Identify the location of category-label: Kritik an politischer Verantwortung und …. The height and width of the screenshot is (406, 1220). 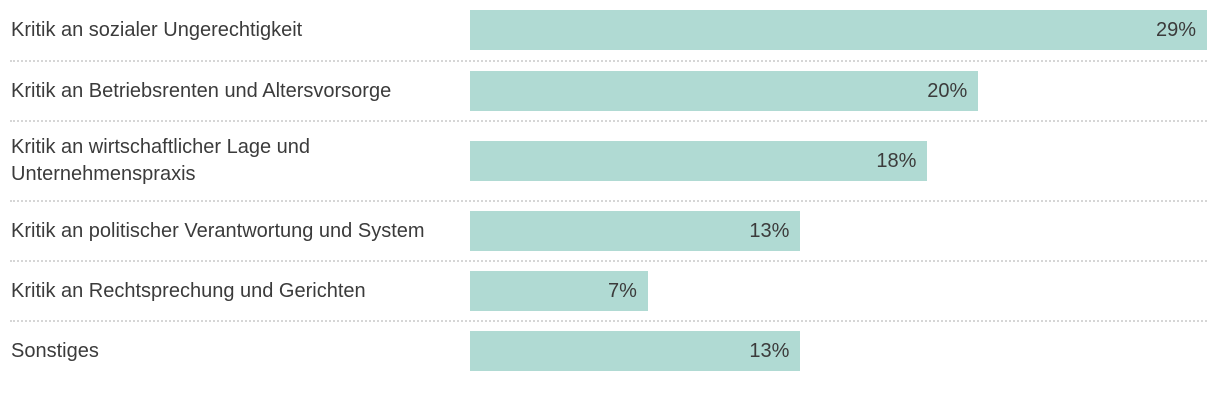
(218, 230).